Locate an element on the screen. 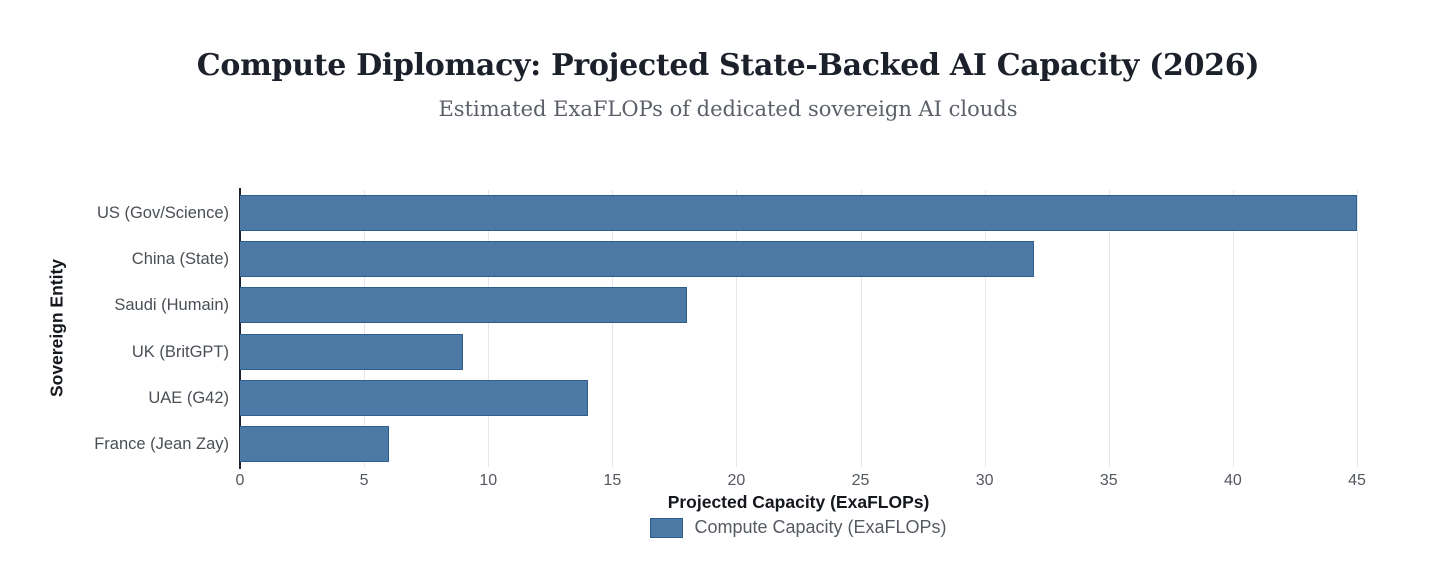 This screenshot has width=1456, height=569. y-tick-label: UAE (G42) is located at coordinates (188, 397).